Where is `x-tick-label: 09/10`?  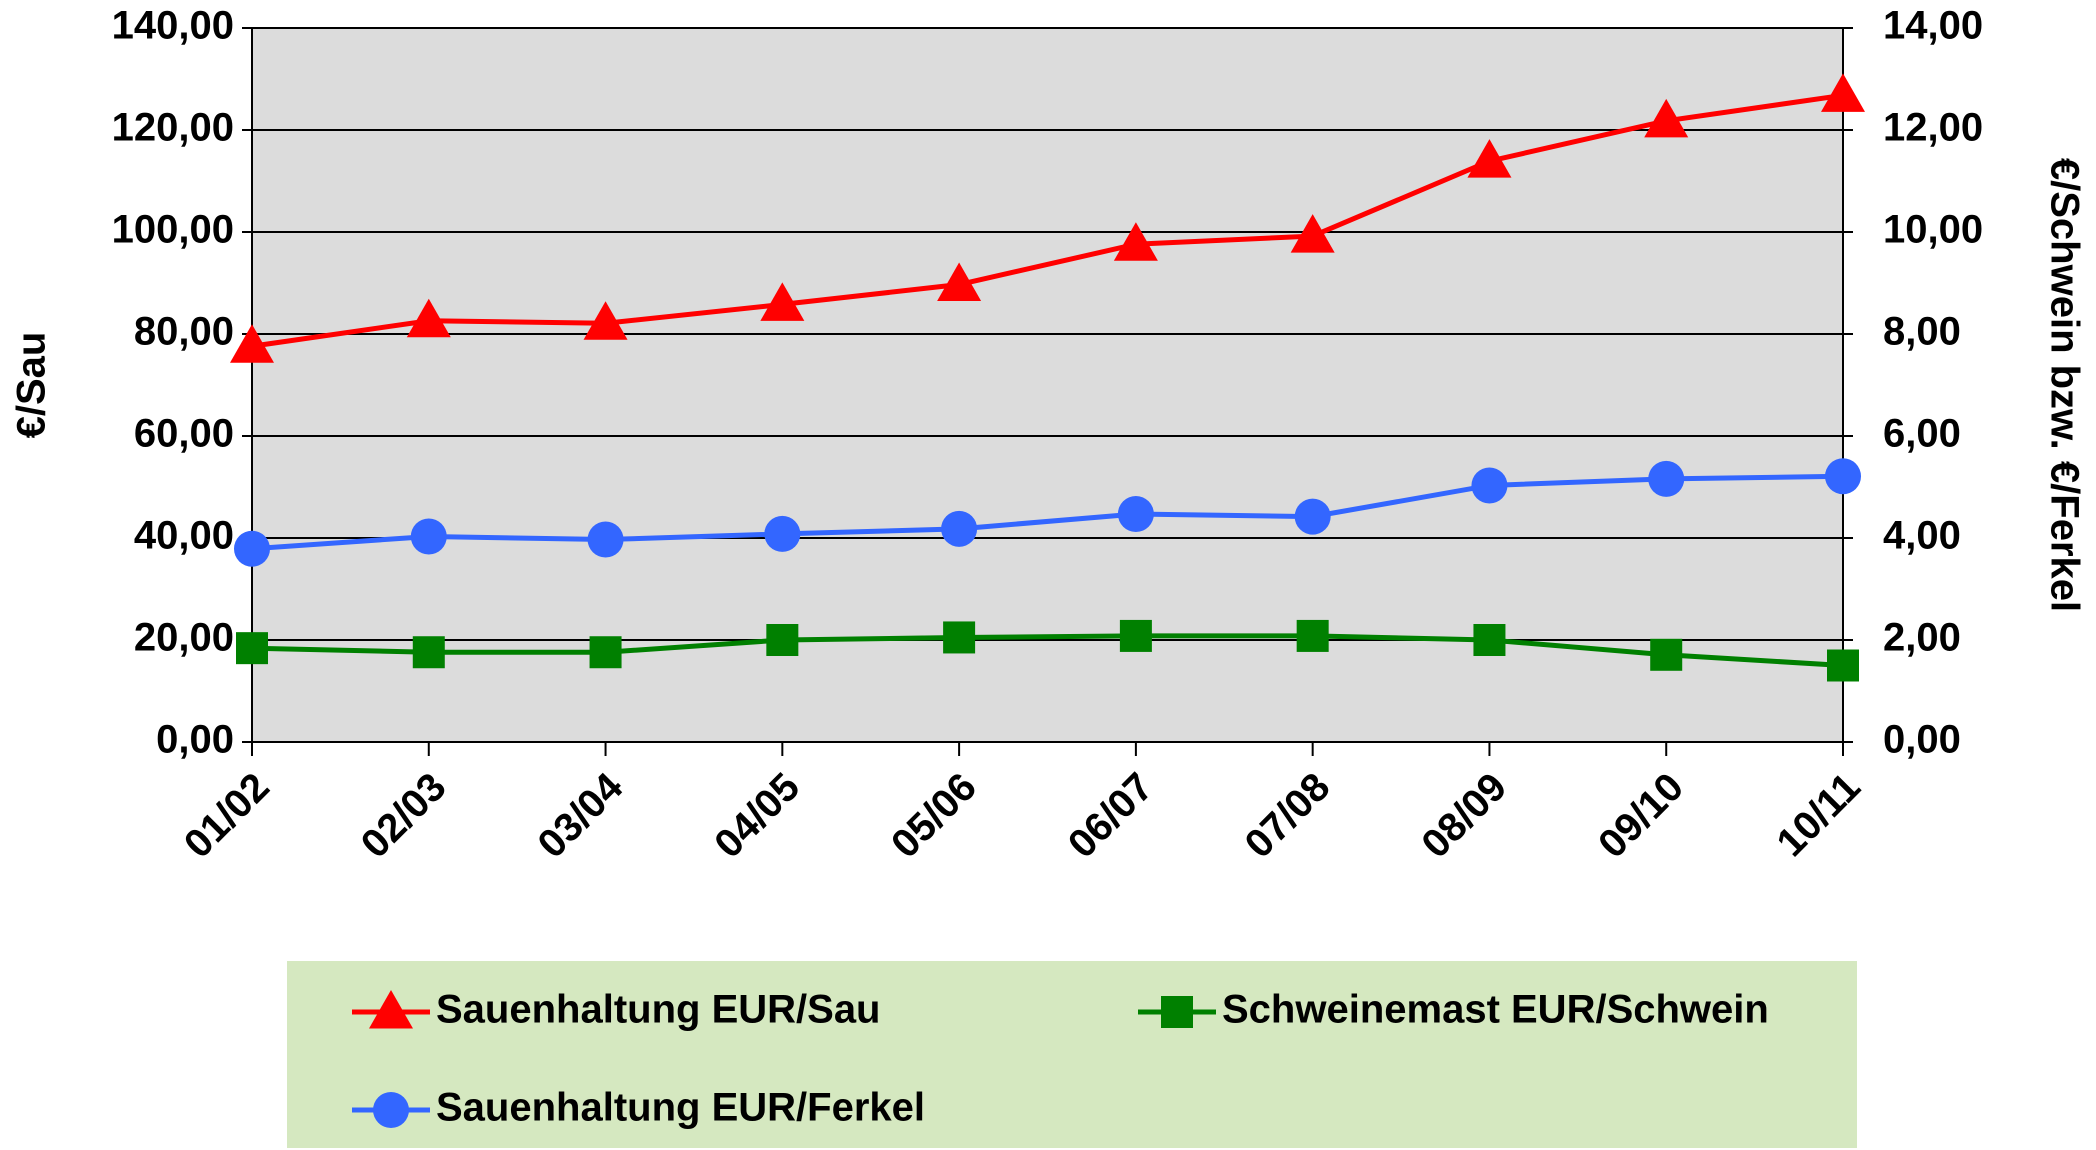 x-tick-label: 09/10 is located at coordinates (1641, 816).